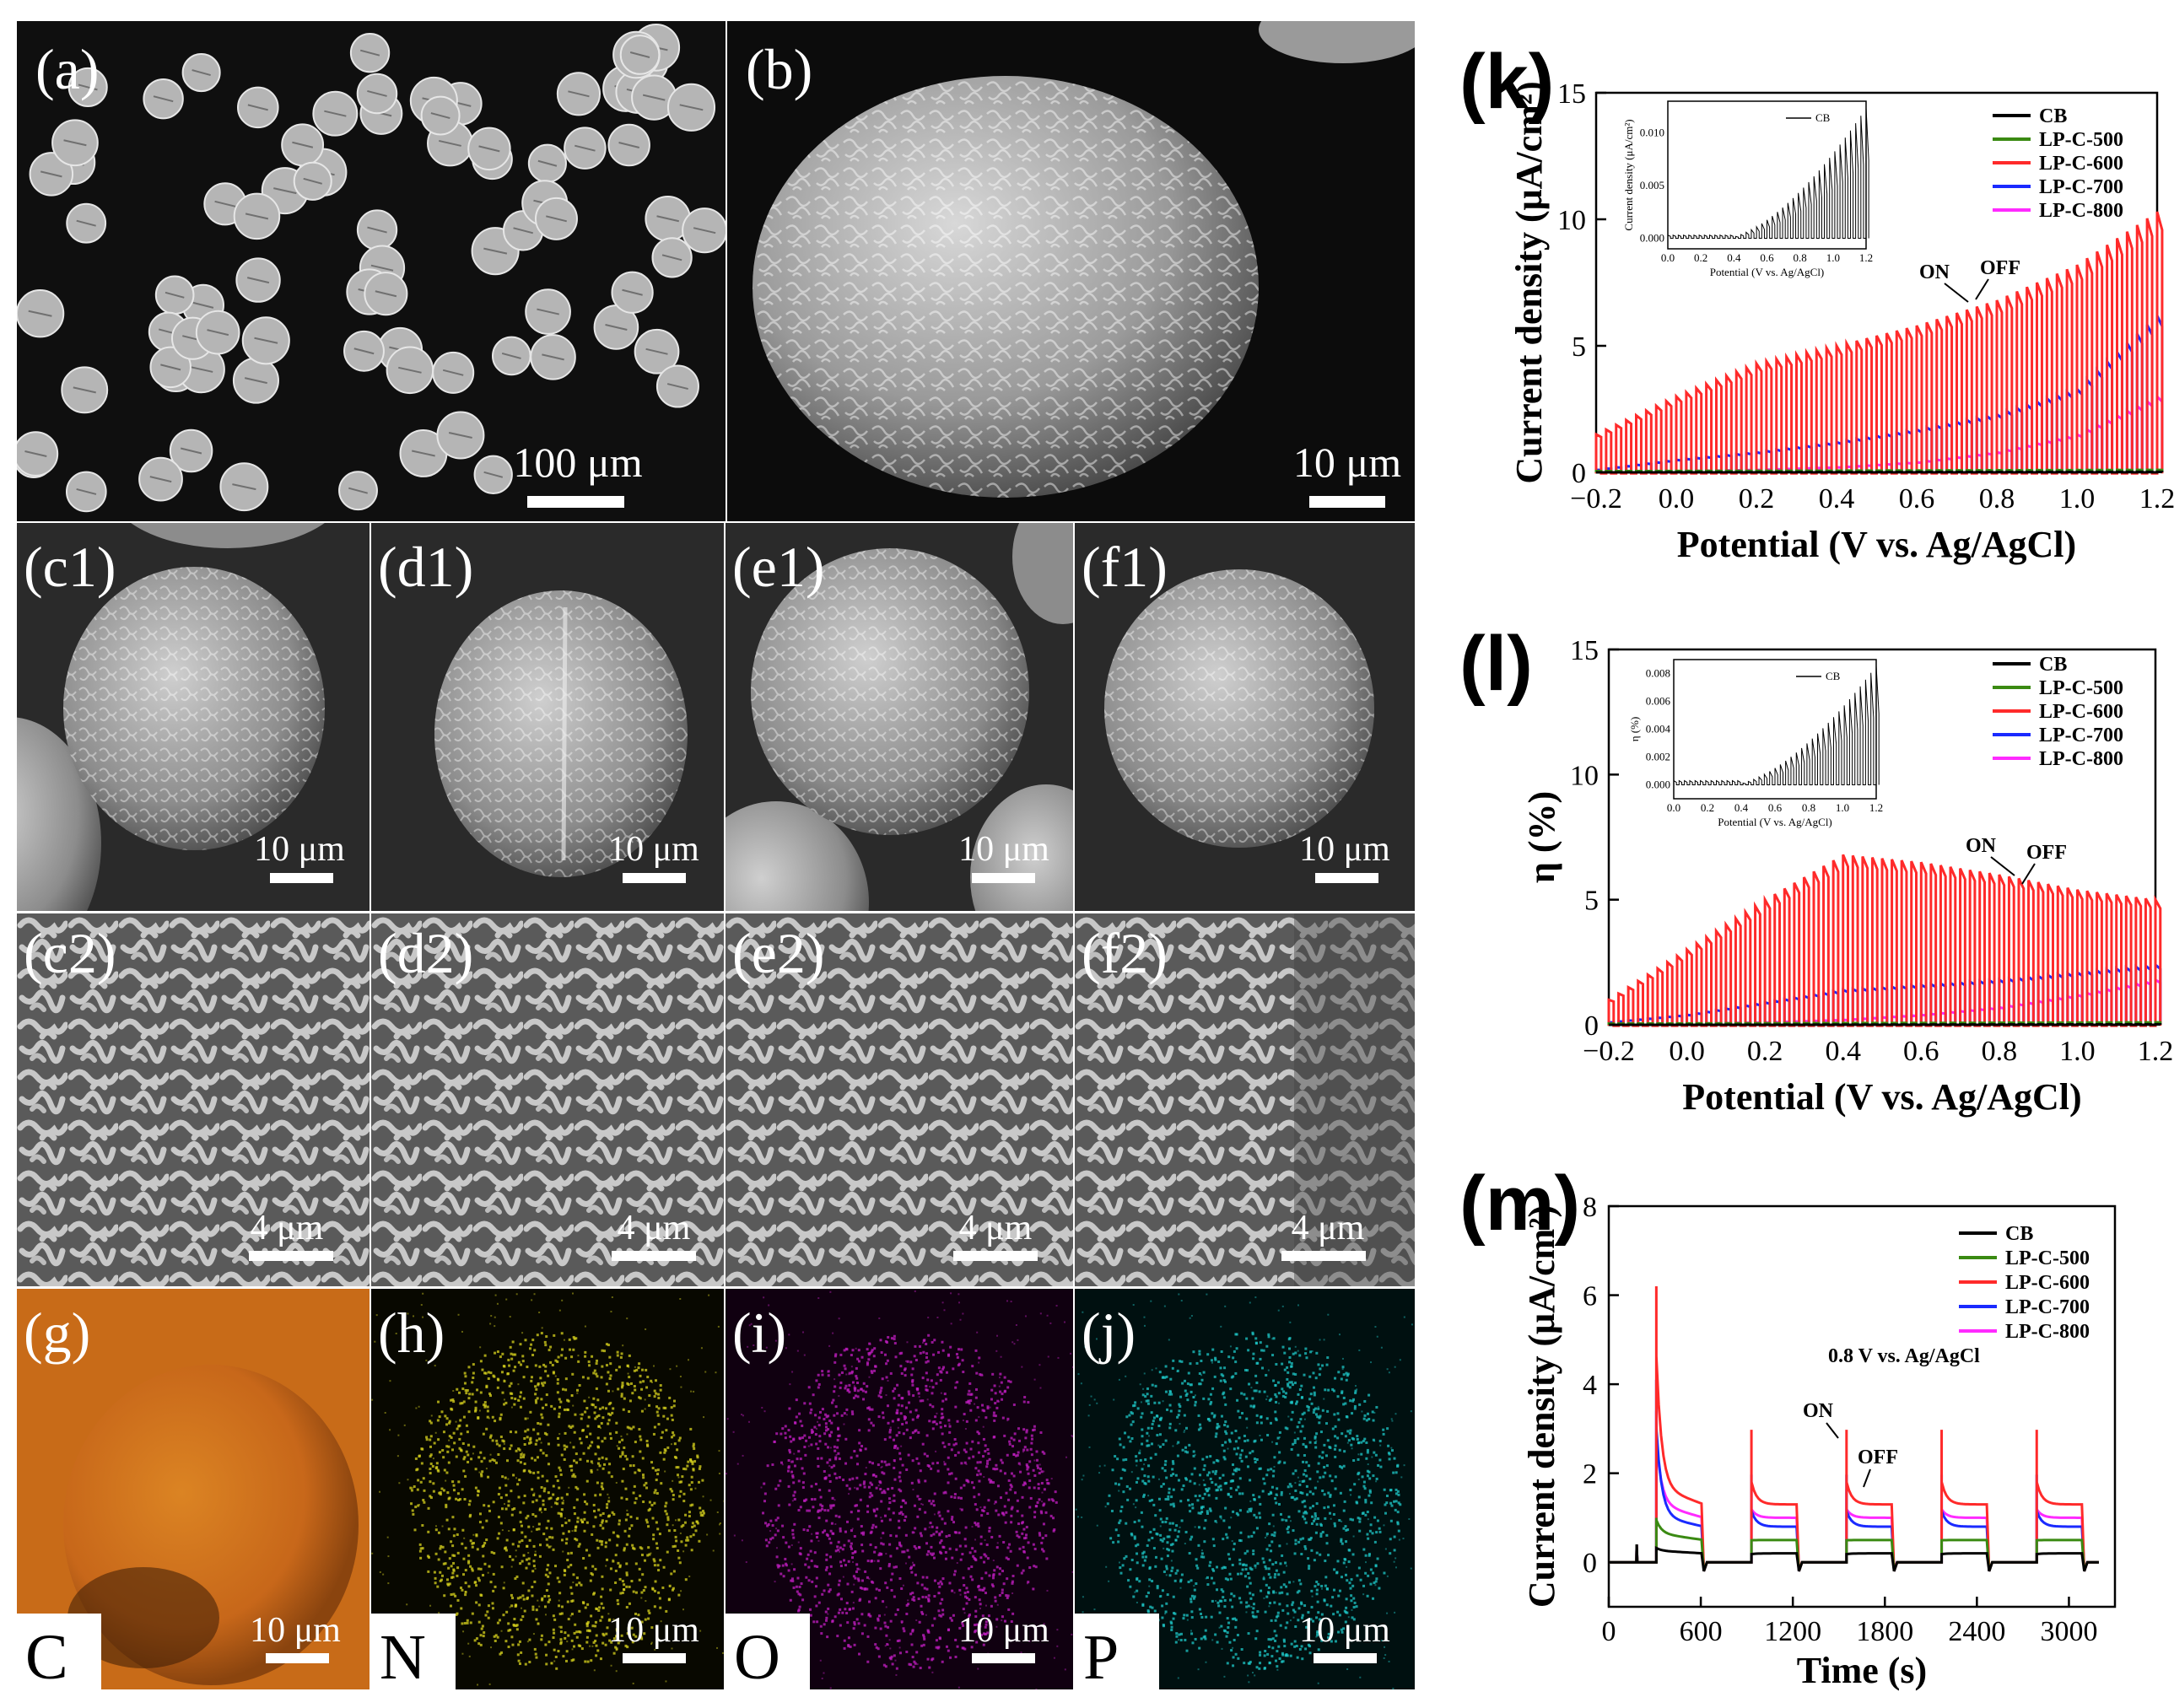 This screenshot has height=1708, width=2174. What do you see at coordinates (1071, 271) in the screenshot?
I see `sem-panel-b: (b) 10 μm` at bounding box center [1071, 271].